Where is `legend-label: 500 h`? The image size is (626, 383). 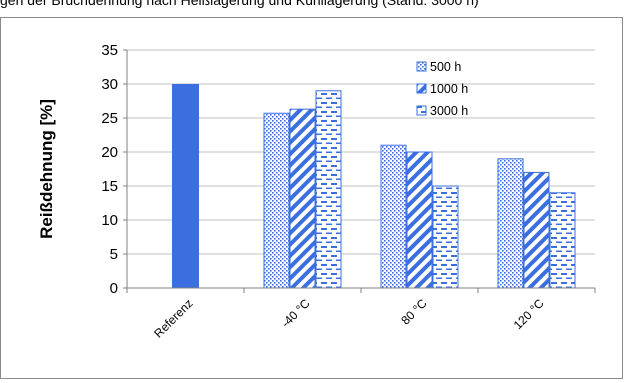
legend-label: 500 h is located at coordinates (445, 67).